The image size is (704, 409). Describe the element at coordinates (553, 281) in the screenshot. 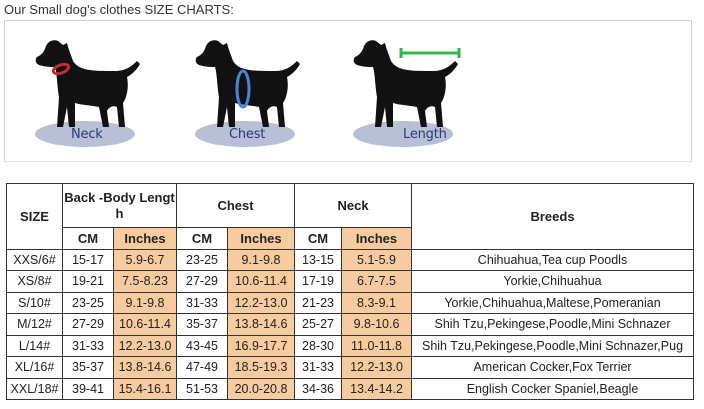

I see `breeds-cell: Yorkie,Chihuahua` at that location.